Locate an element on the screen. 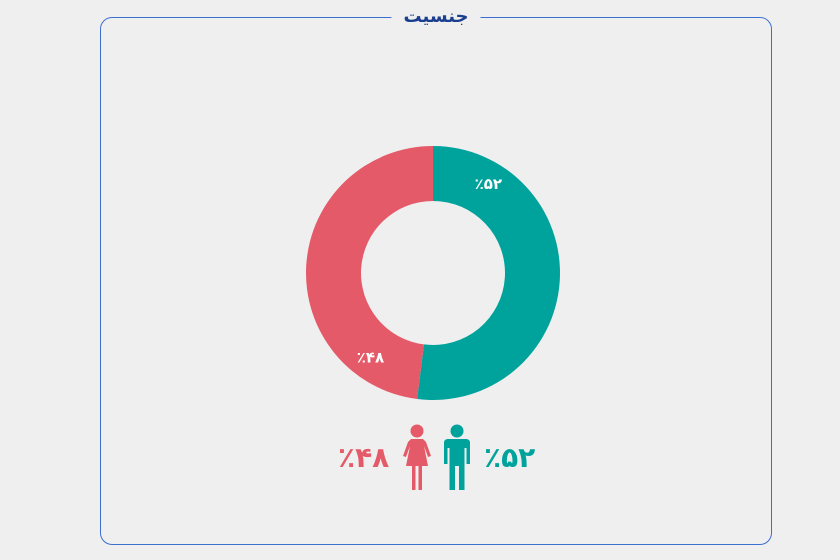 This screenshot has height=560, width=840. chart-title: جنسیت is located at coordinates (436, 17).